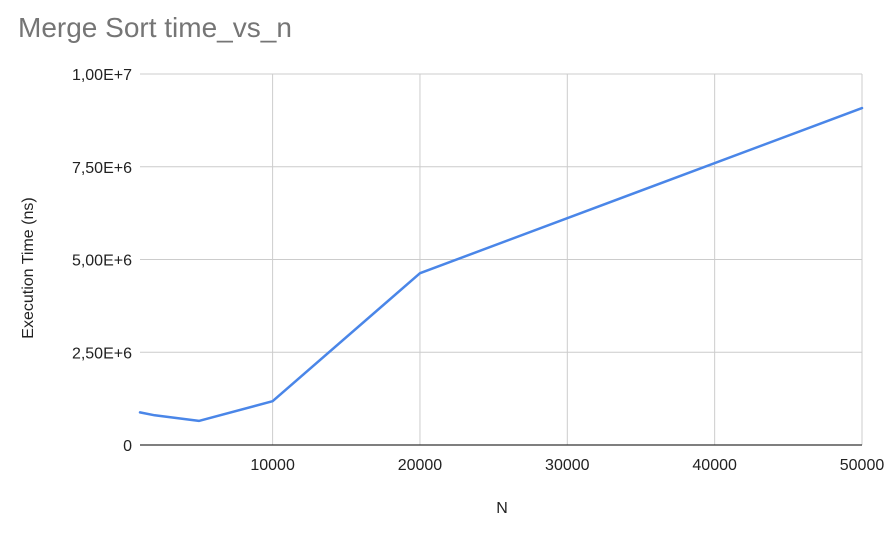 The image size is (892, 542). What do you see at coordinates (127, 446) in the screenshot?
I see `y-tick-label: 0` at bounding box center [127, 446].